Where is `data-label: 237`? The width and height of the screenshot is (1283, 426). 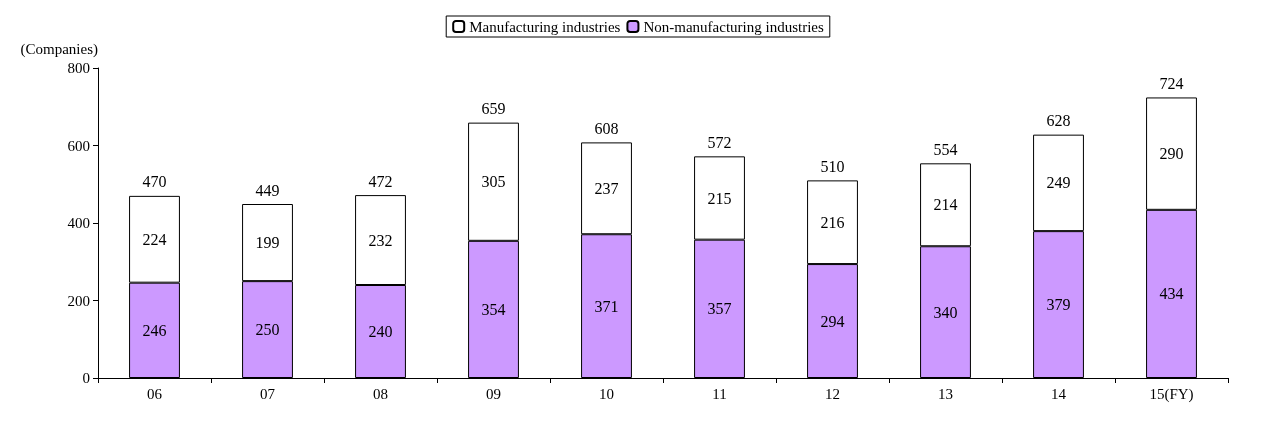 data-label: 237 is located at coordinates (606, 188).